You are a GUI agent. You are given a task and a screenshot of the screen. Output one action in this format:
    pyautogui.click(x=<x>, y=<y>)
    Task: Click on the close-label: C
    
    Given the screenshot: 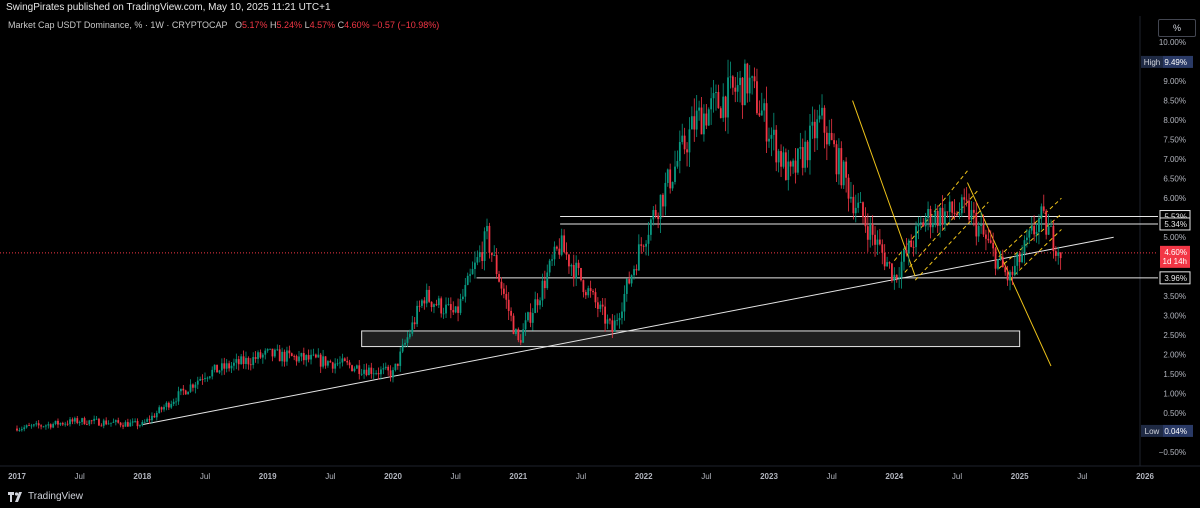 What is the action you would take?
    pyautogui.click(x=341, y=25)
    